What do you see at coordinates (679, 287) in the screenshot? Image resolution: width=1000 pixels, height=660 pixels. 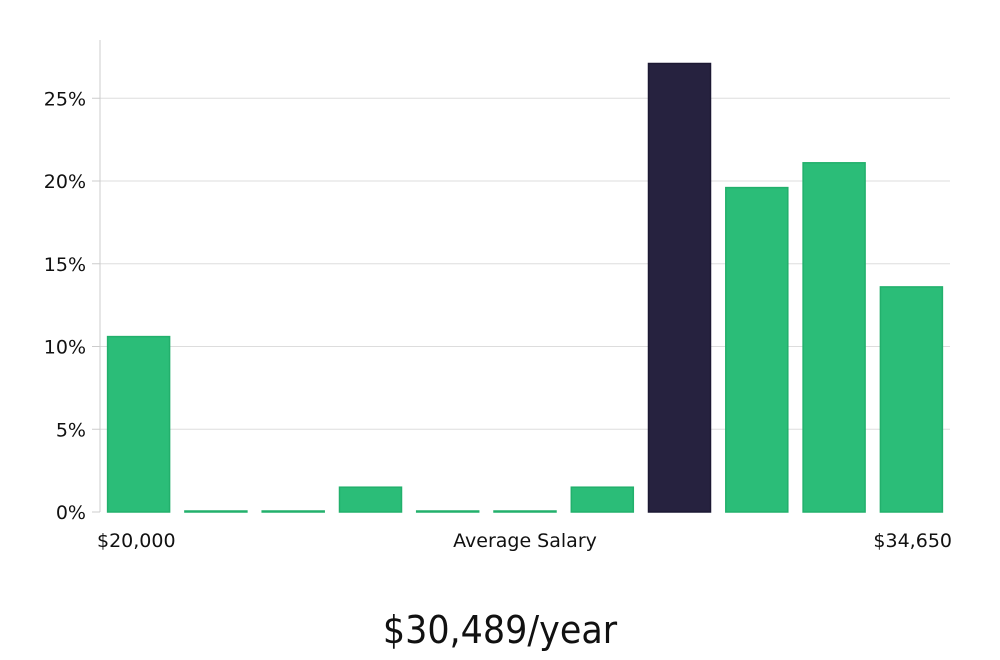 I see `bar-highlighted` at bounding box center [679, 287].